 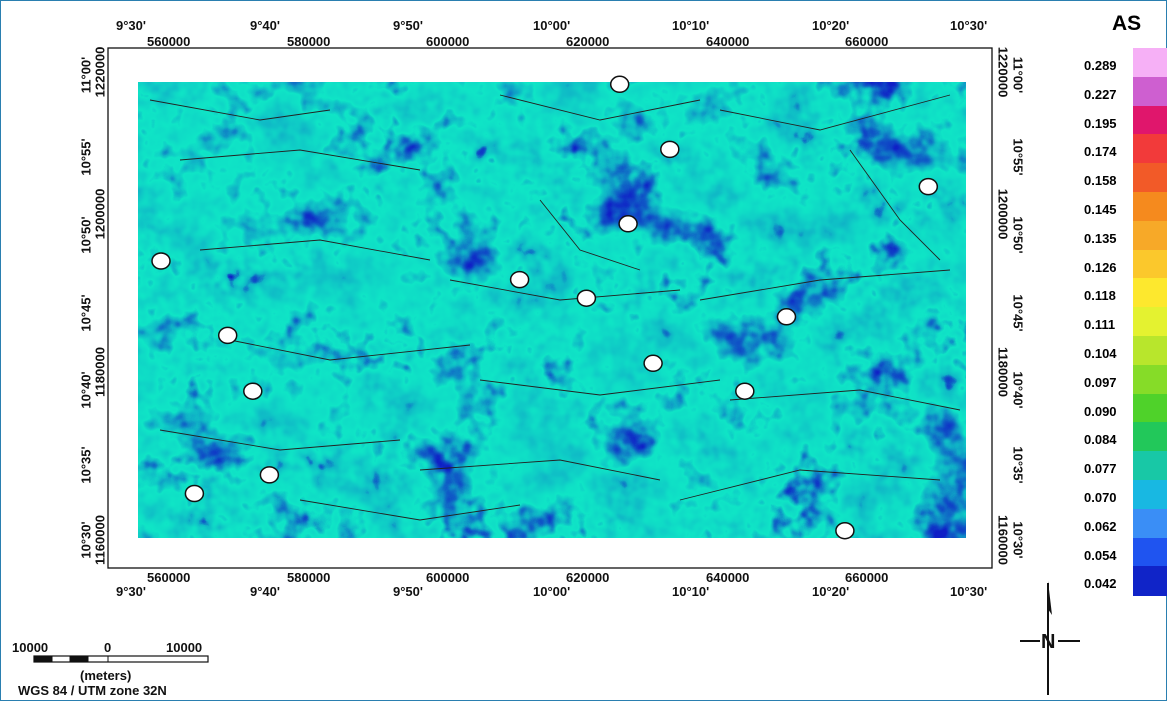 I want to click on bottom-degree-label: 10°00', so click(x=552, y=591).